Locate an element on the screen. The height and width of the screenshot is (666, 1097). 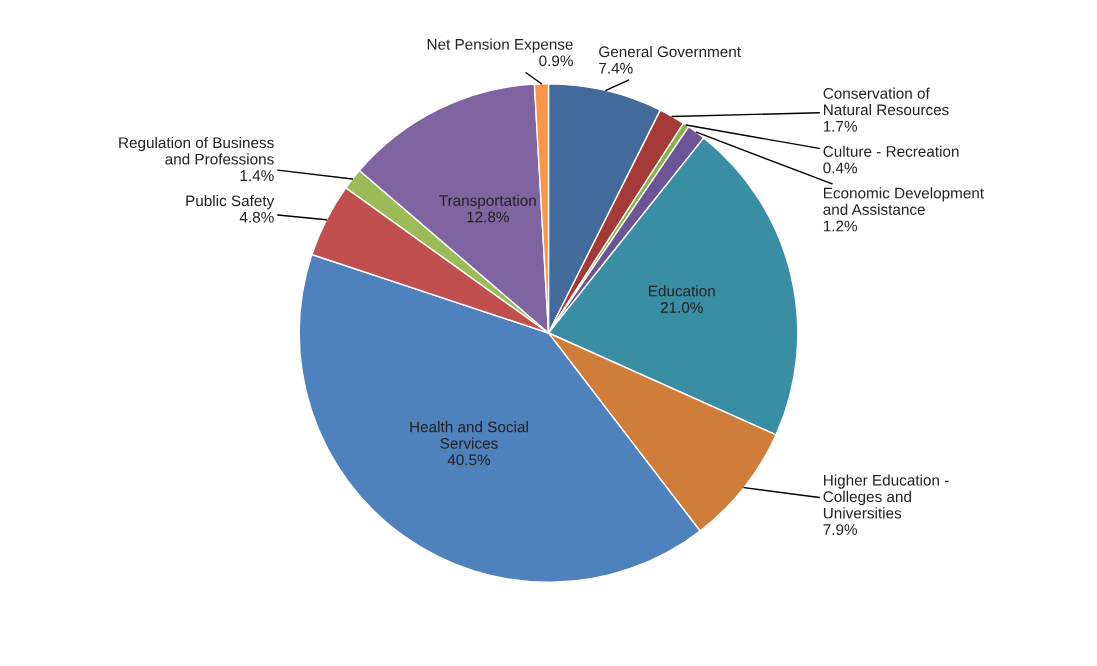
slice-label: Transportation is located at coordinates (487, 201).